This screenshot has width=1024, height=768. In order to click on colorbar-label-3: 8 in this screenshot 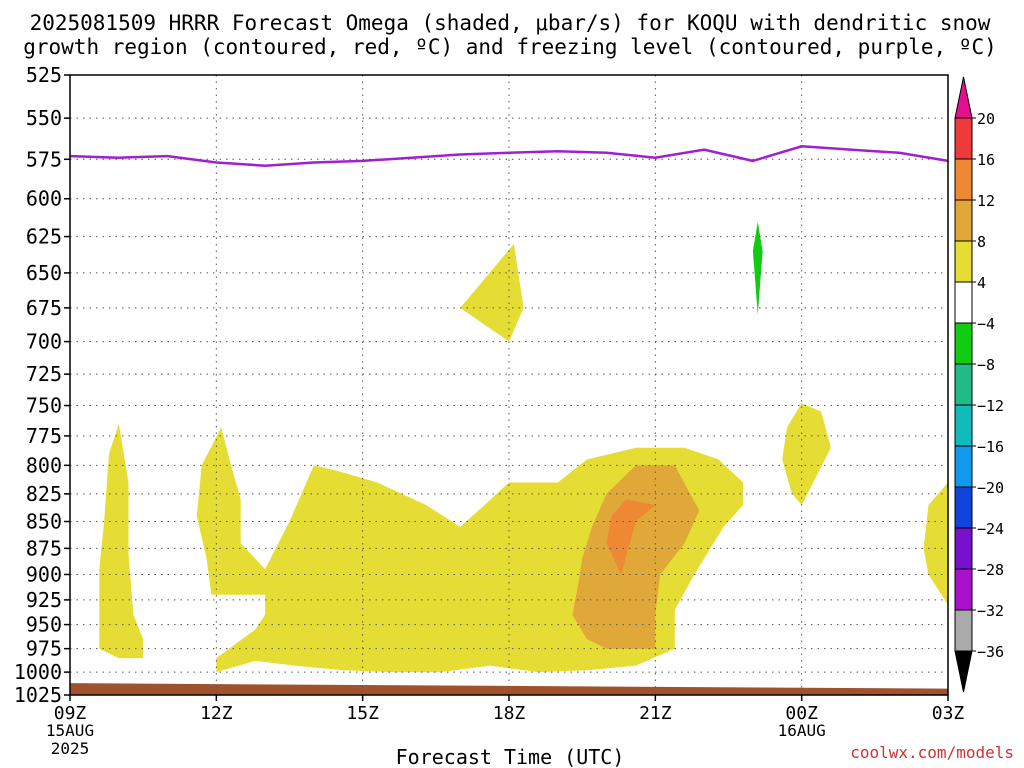, I will do `click(981, 242)`.